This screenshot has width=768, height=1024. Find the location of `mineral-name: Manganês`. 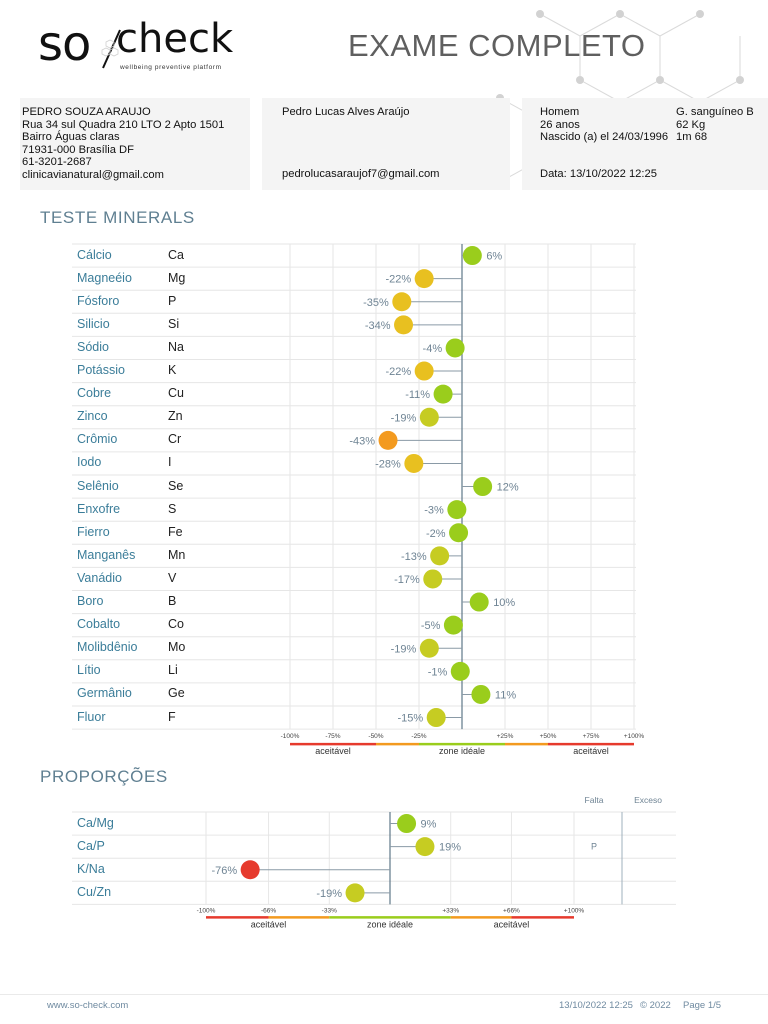

mineral-name: Manganês is located at coordinates (106, 554).